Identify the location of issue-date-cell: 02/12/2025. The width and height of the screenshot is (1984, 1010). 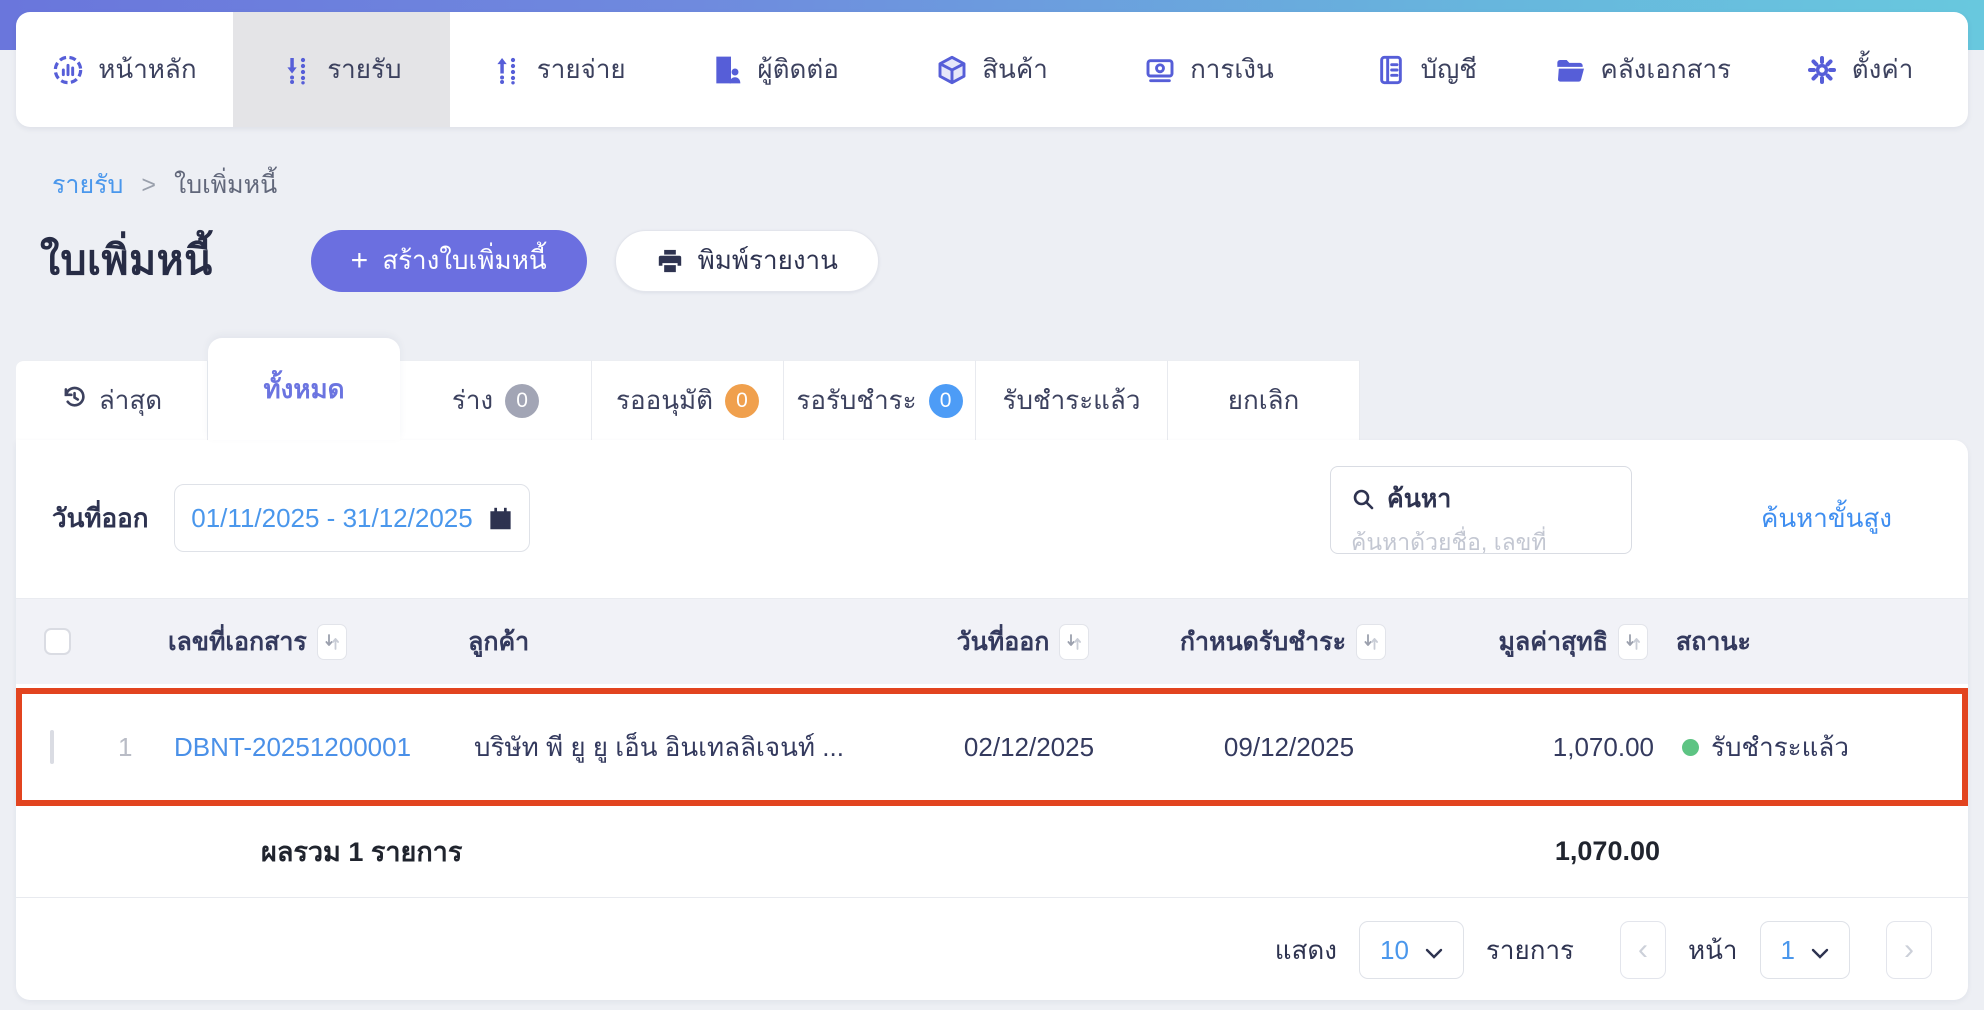
(1029, 746).